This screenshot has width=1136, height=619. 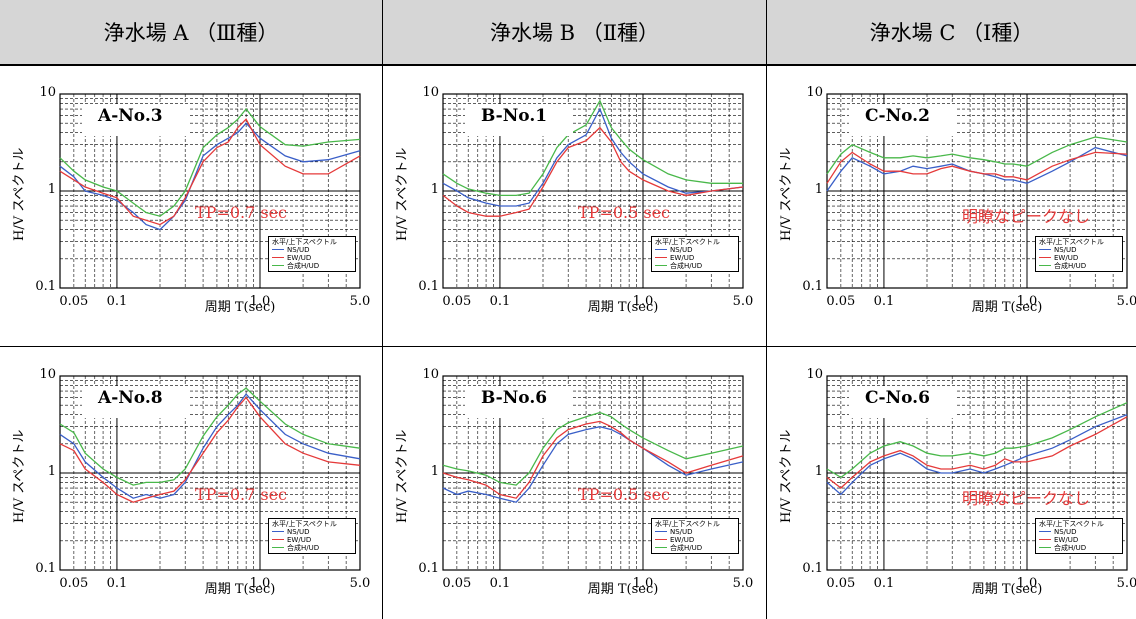 What do you see at coordinates (1045, 540) in the screenshot?
I see `legend-swatch-ew` at bounding box center [1045, 540].